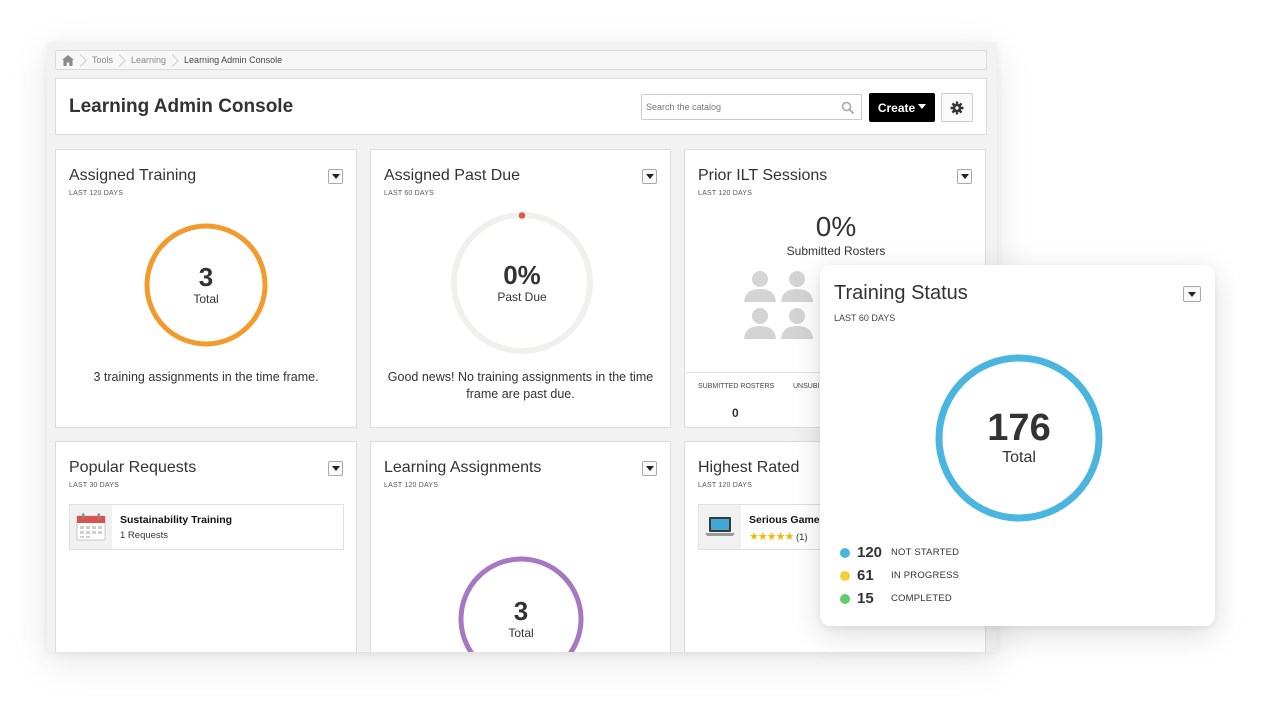  Describe the element at coordinates (925, 552) in the screenshot. I see `legend-label: NOT STARTED` at that location.